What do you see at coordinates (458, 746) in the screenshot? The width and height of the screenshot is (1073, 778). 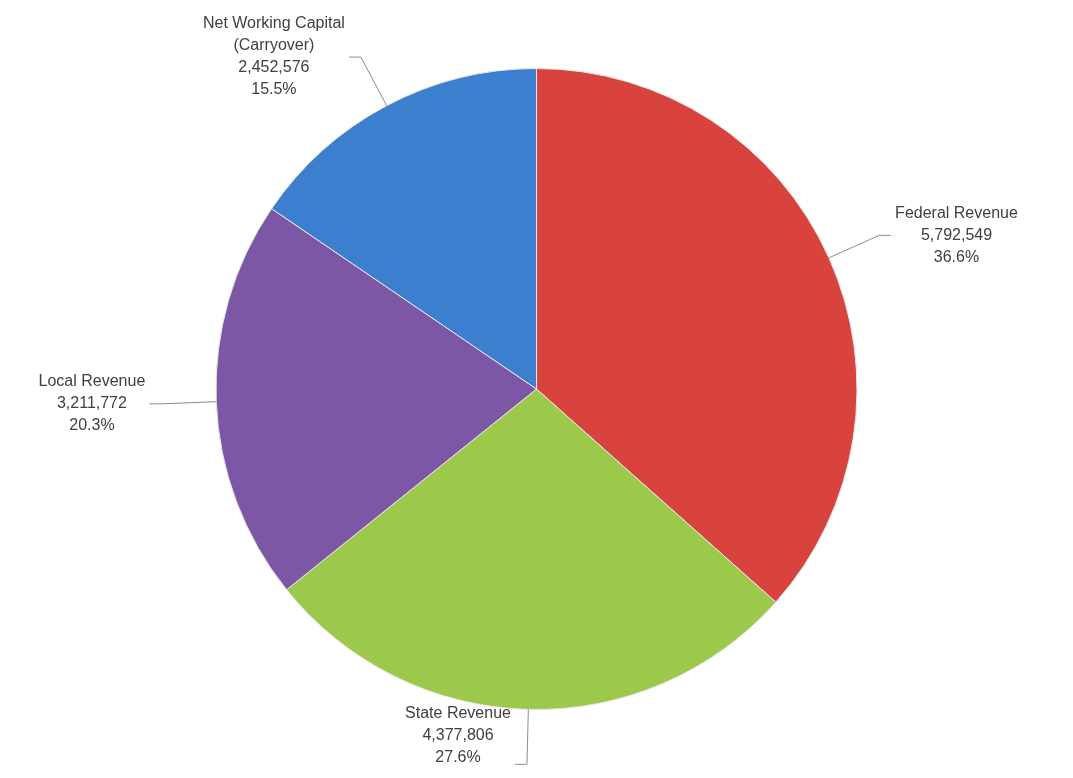 I see `data-label: 4,377,806 27.6%` at bounding box center [458, 746].